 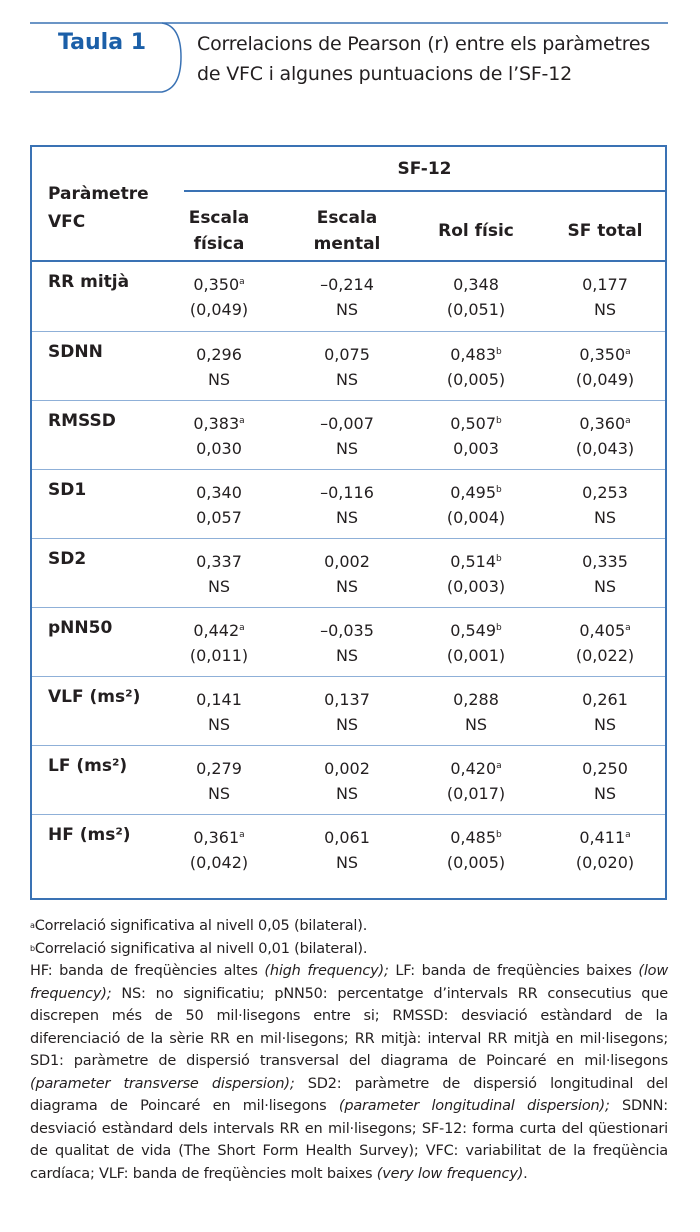 I want to click on abbreviation-text: (parameter transverse dispersion);, so click(x=162, y=1083).